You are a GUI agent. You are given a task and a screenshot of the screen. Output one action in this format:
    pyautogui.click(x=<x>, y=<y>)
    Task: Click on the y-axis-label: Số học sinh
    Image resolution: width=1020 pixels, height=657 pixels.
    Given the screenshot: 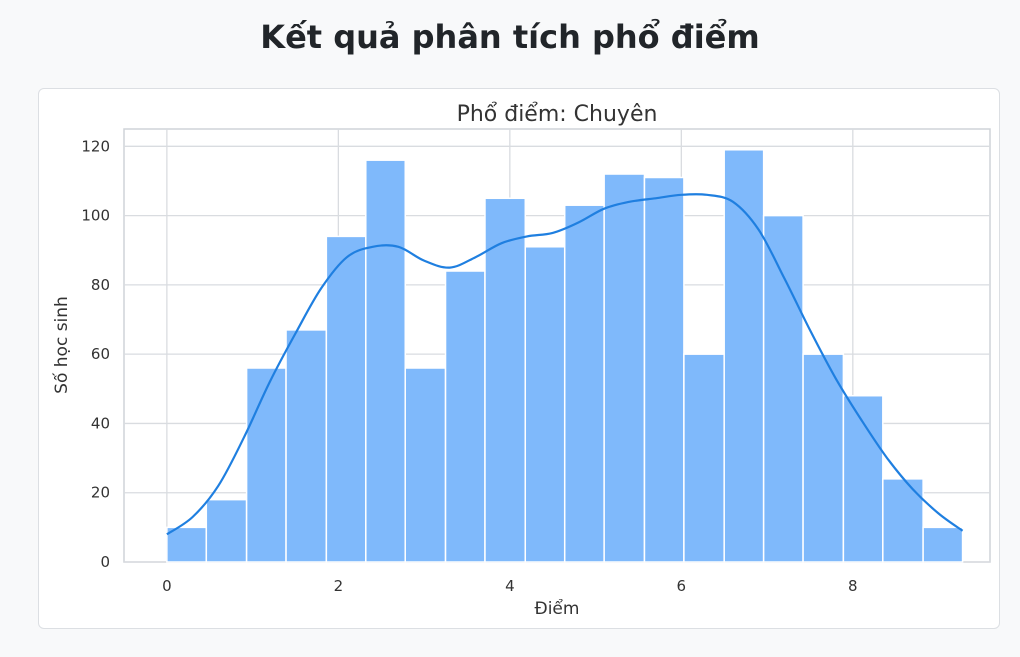 What is the action you would take?
    pyautogui.click(x=61, y=345)
    